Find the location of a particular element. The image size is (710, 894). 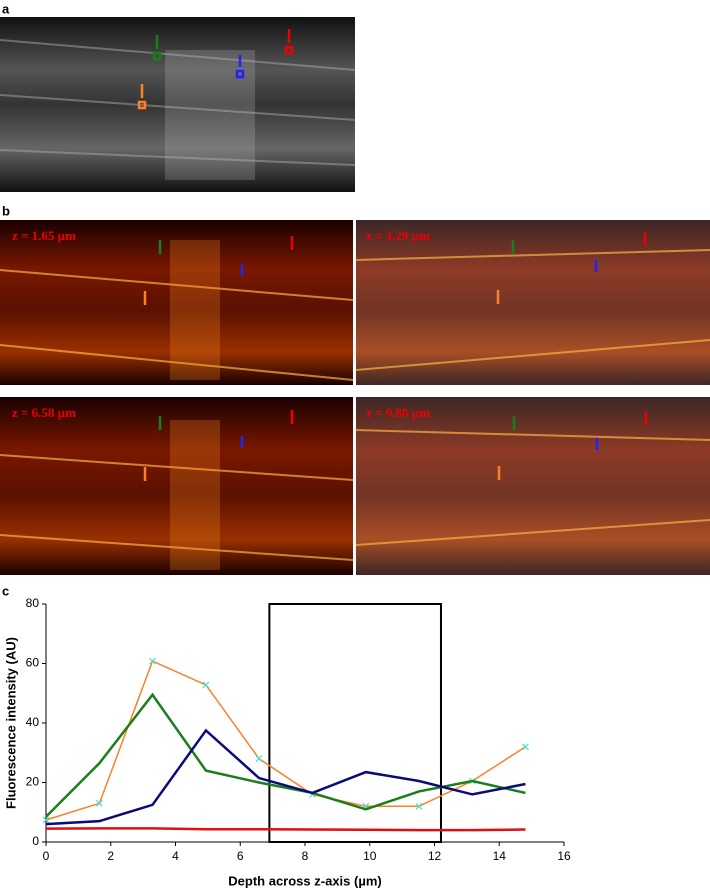

highlight-box is located at coordinates (355, 723).